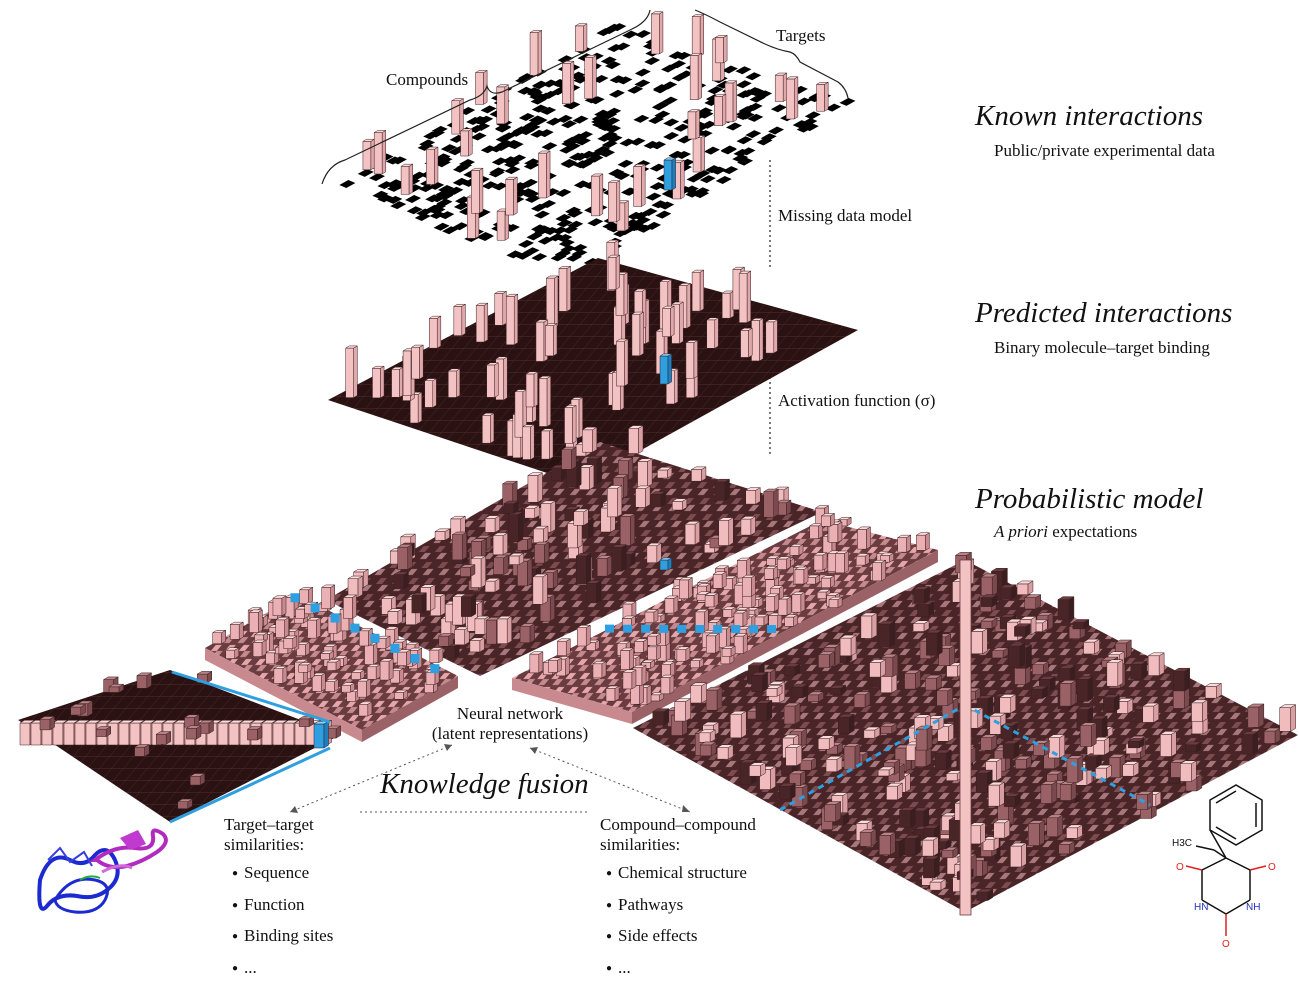 This screenshot has width=1299, height=985. What do you see at coordinates (965, 737) in the screenshot?
I see `diagonal-spike` at bounding box center [965, 737].